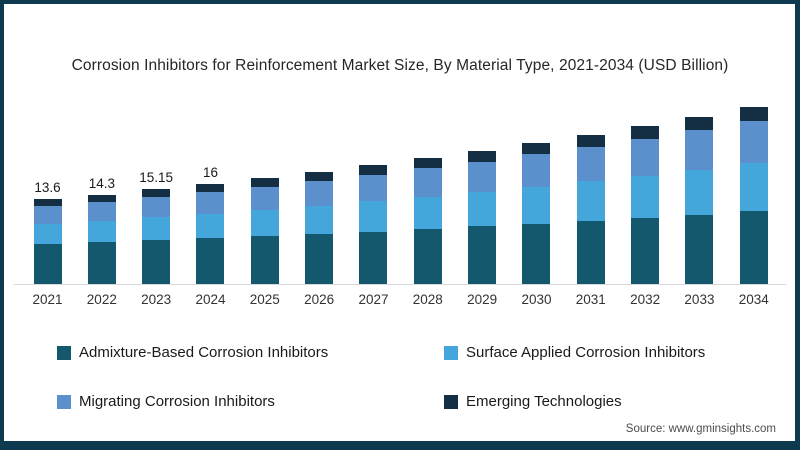 The width and height of the screenshot is (800, 450). Describe the element at coordinates (101, 299) in the screenshot. I see `x-axis-label-2022: 2022` at that location.